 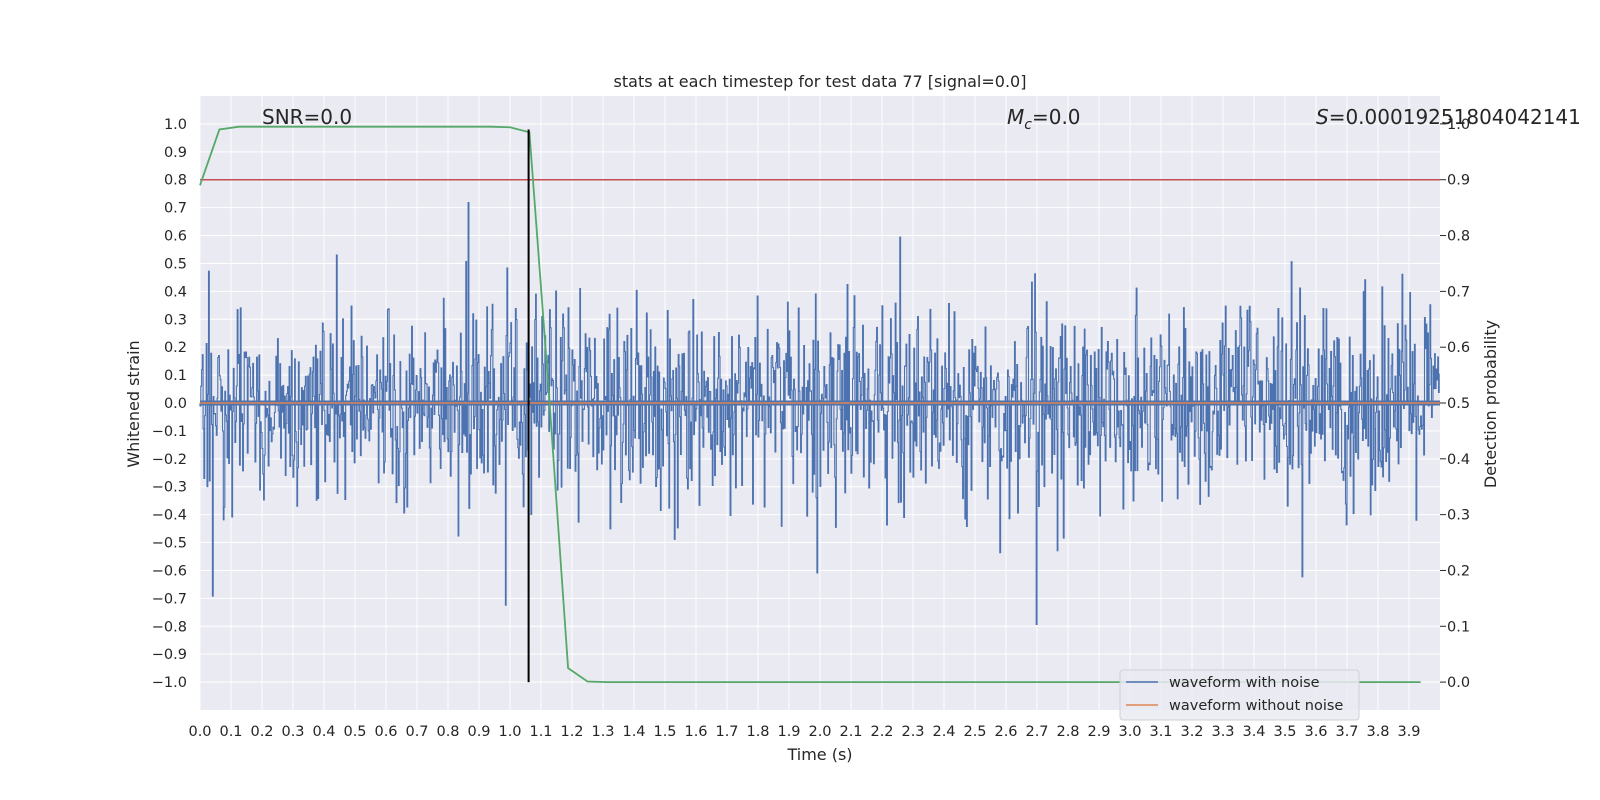 What do you see at coordinates (175, 348) in the screenshot?
I see `y-tick-label: 0.2` at bounding box center [175, 348].